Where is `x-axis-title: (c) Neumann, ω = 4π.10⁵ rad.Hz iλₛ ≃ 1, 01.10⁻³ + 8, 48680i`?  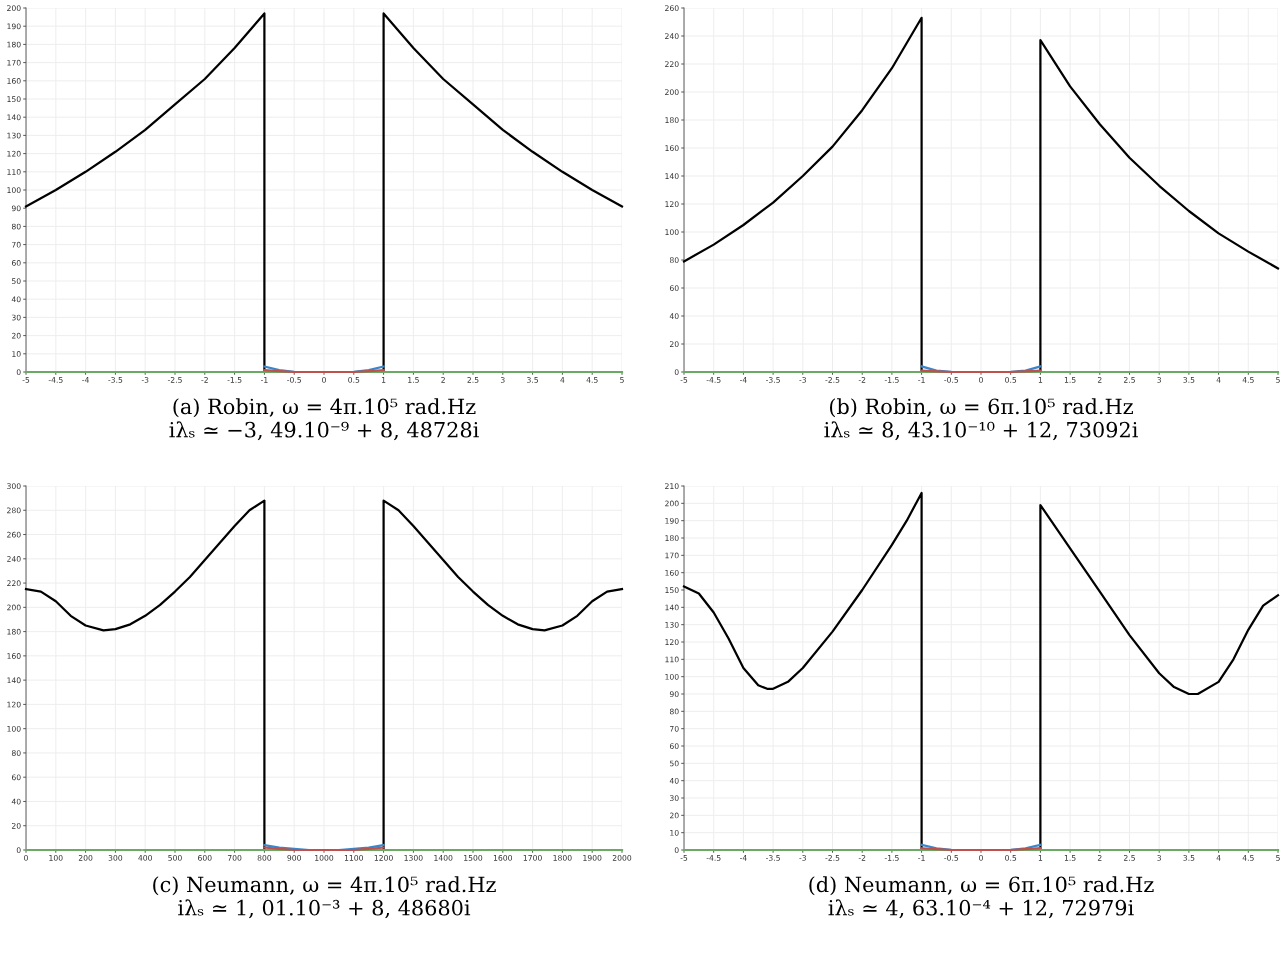
x-axis-title: (c) Neumann, ω = 4π.10⁵ rad.Hz iλₛ ≃ 1, 01.10⁻³ + 8, 48680i is located at coordinates (324, 897).